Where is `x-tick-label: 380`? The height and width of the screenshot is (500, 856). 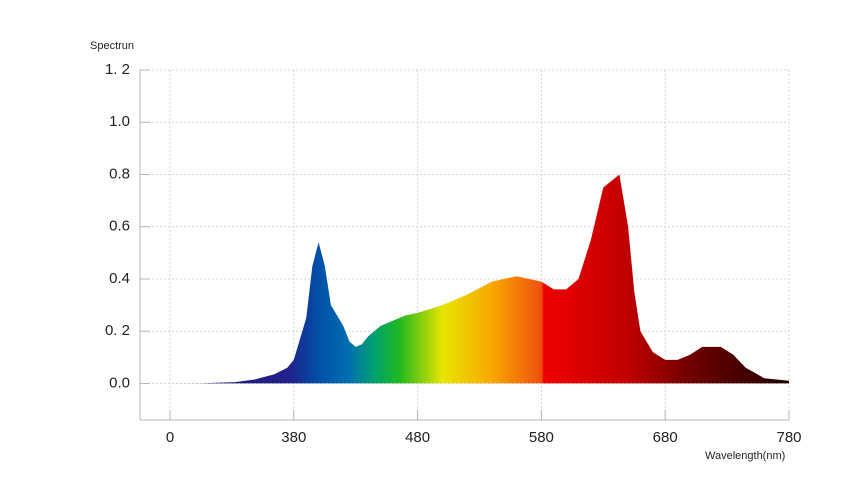 x-tick-label: 380 is located at coordinates (293, 437).